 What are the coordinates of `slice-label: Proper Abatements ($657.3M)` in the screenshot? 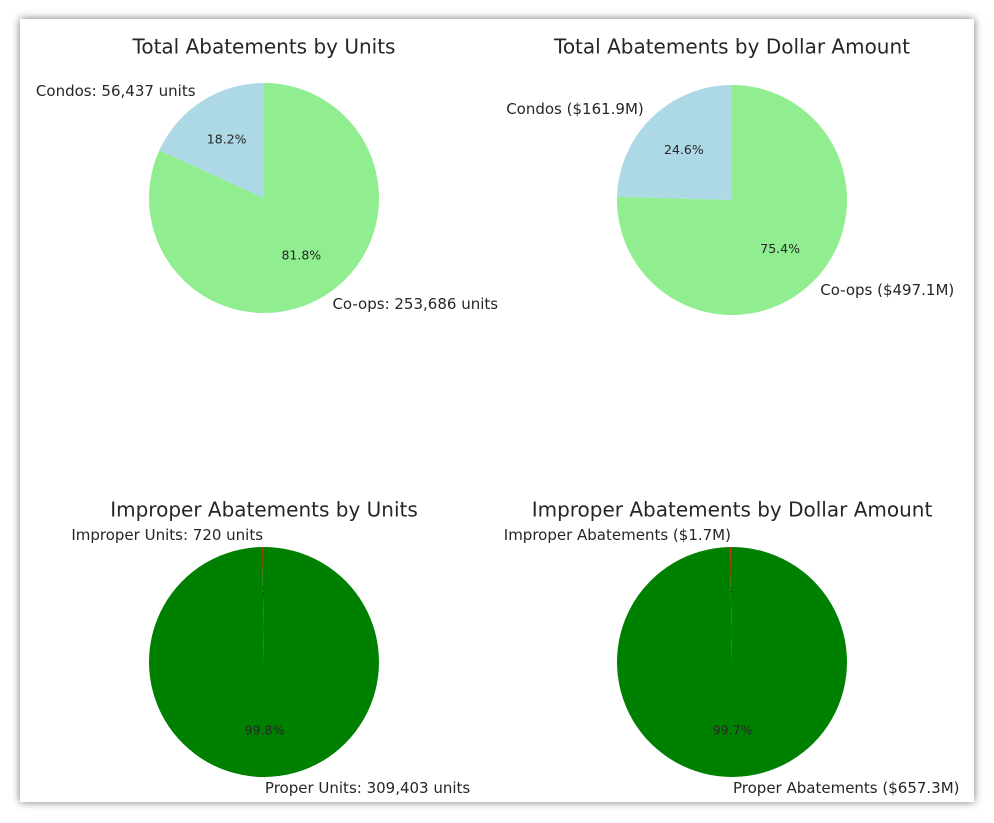 It's located at (846, 788).